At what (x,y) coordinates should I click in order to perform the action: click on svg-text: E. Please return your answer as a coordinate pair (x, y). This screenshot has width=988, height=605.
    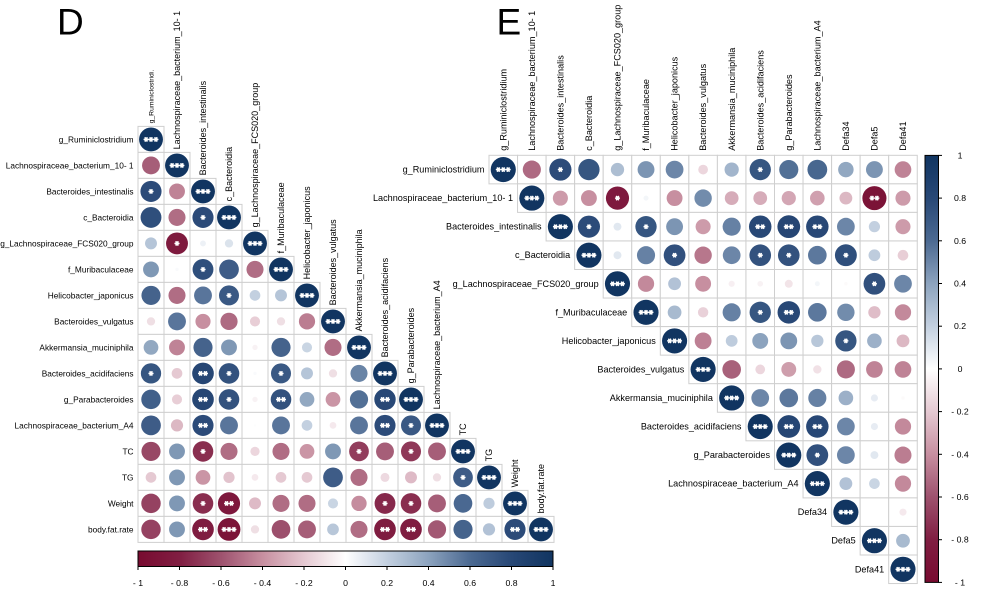
    Looking at the image, I should click on (509, 22).